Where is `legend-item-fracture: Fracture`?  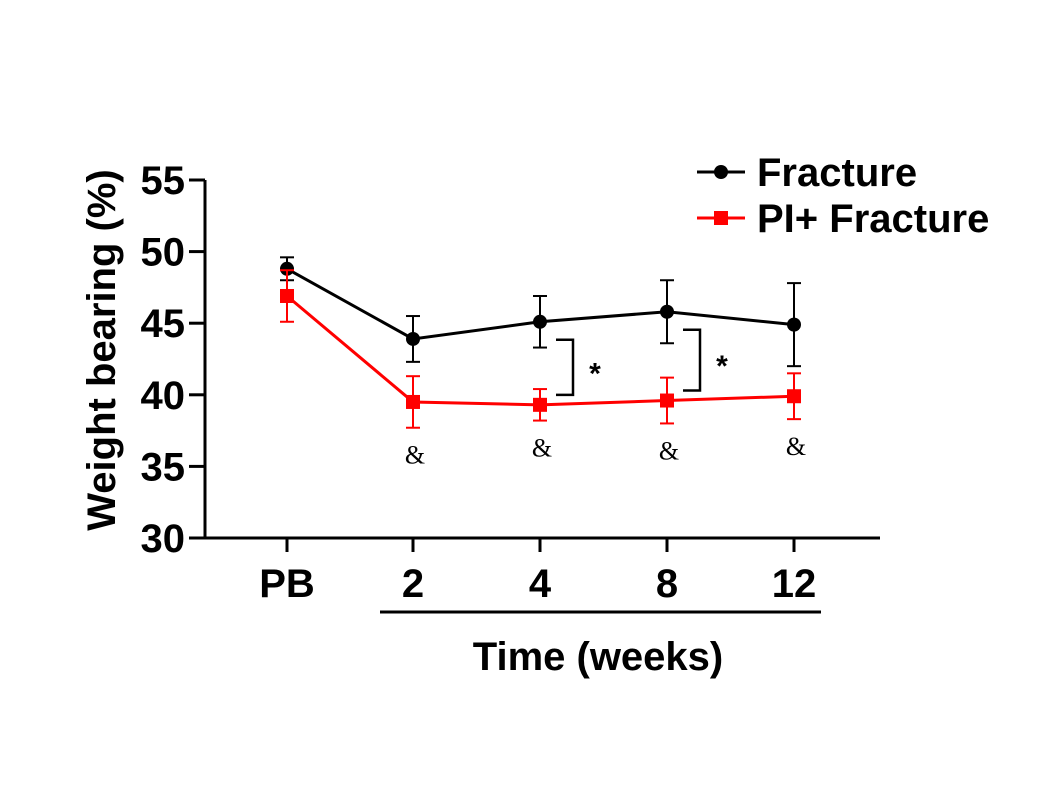 legend-item-fracture: Fracture is located at coordinates (807, 173).